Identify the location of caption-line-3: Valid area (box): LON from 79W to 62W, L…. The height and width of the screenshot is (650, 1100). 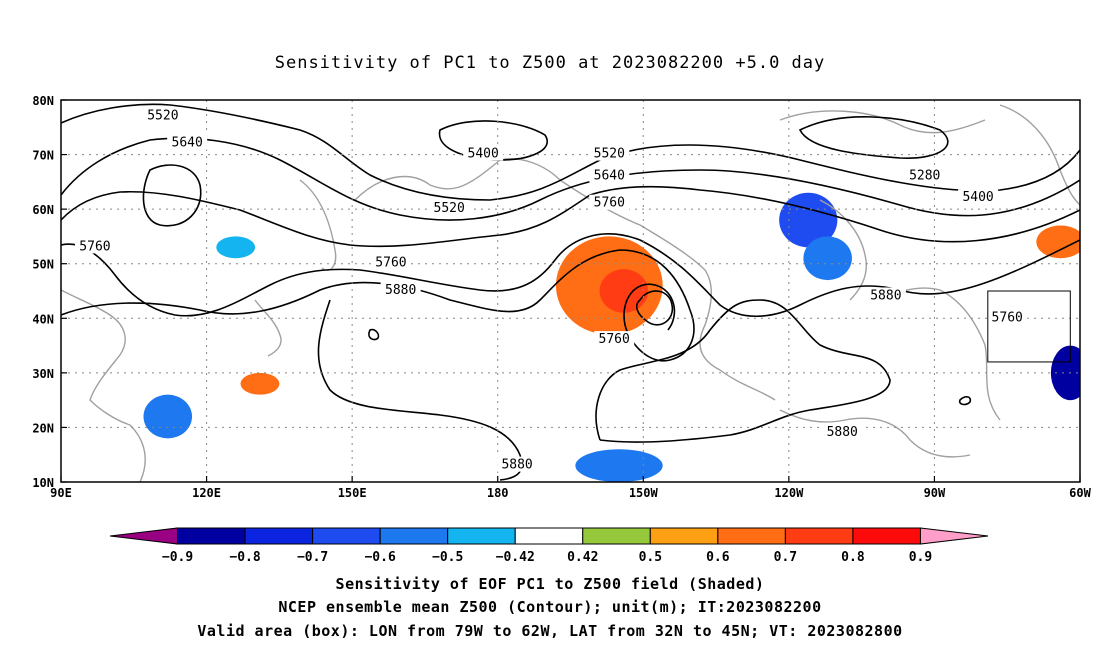
(549, 631).